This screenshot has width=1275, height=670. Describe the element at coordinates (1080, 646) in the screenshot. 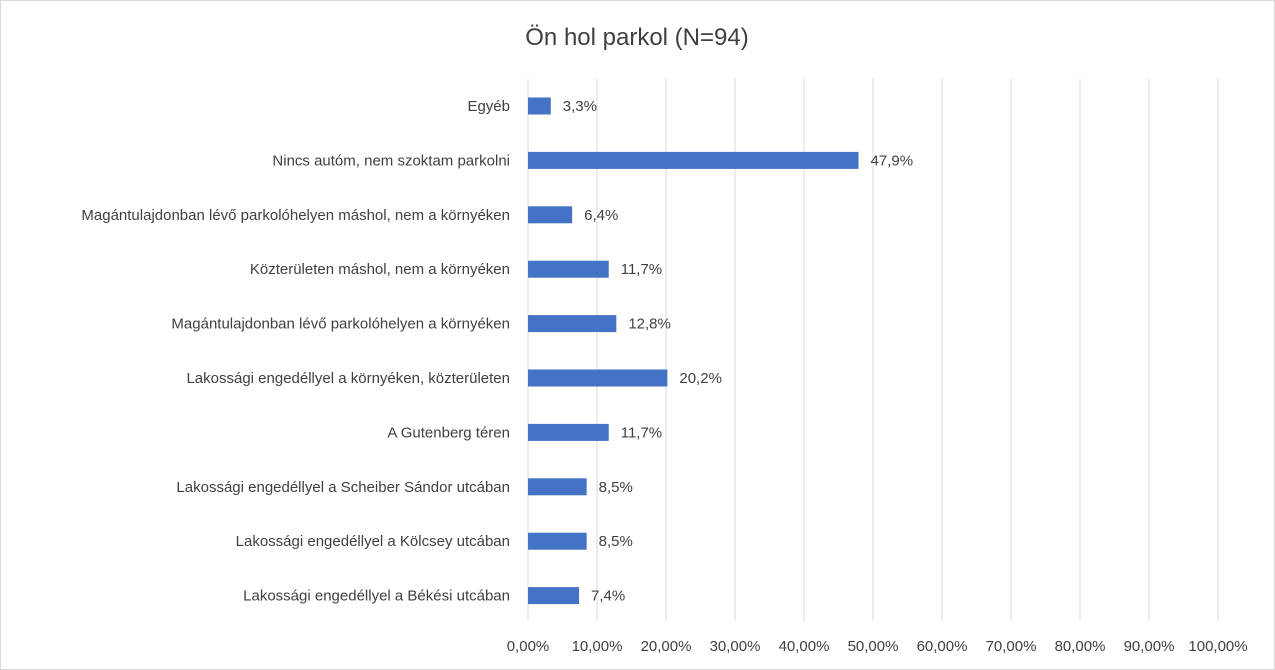

I see `x-tick-label: 80,00%` at that location.